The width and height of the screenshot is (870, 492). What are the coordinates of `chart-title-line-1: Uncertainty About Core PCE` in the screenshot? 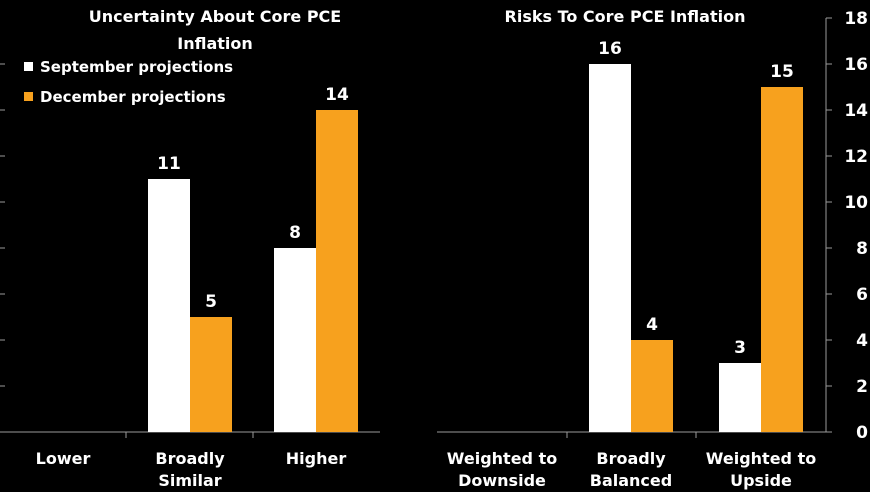 It's located at (215, 16).